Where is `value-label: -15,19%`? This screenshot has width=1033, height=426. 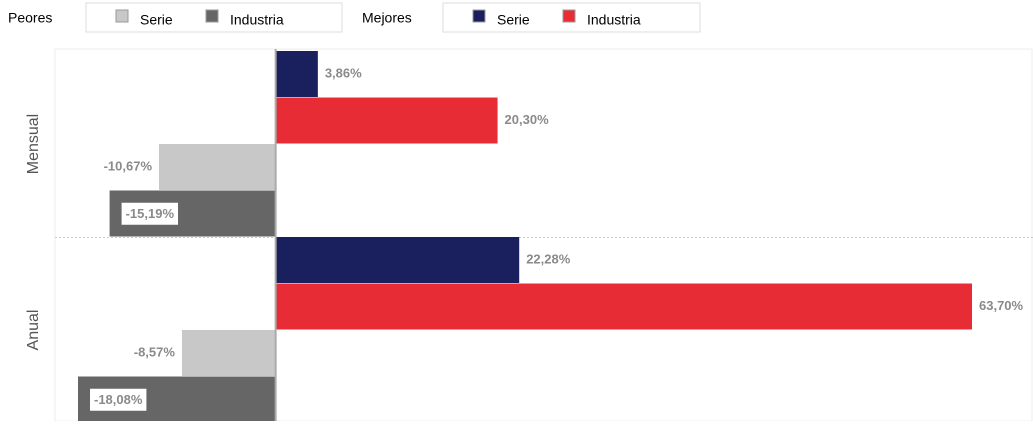
value-label: -15,19% is located at coordinates (150, 213).